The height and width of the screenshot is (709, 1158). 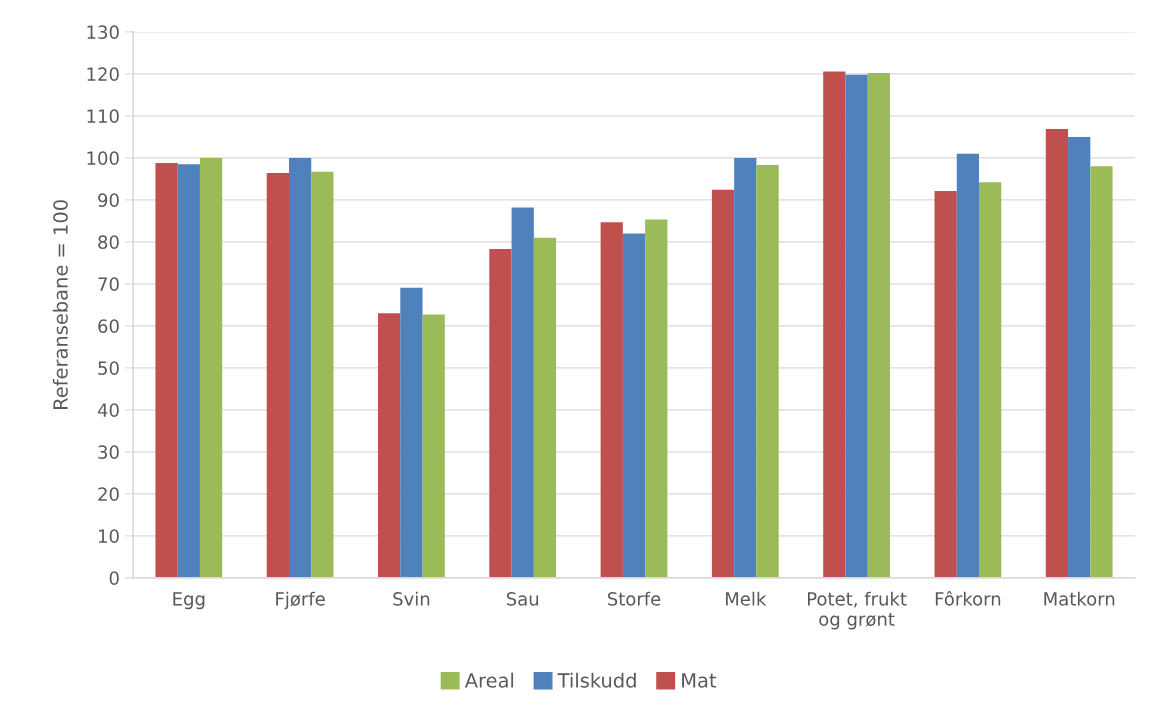 What do you see at coordinates (968, 598) in the screenshot?
I see `x-tick-label: Fôrkorn` at bounding box center [968, 598].